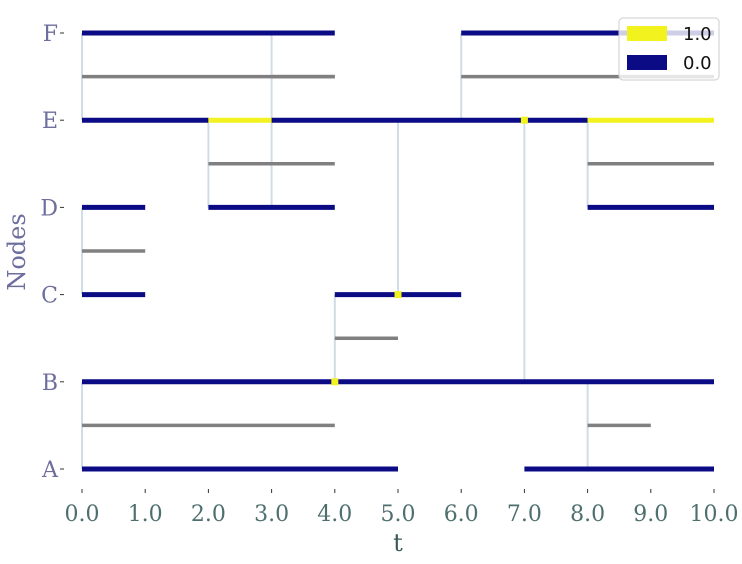 The width and height of the screenshot is (742, 564). I want to click on y-tick-label: C, so click(49, 296).